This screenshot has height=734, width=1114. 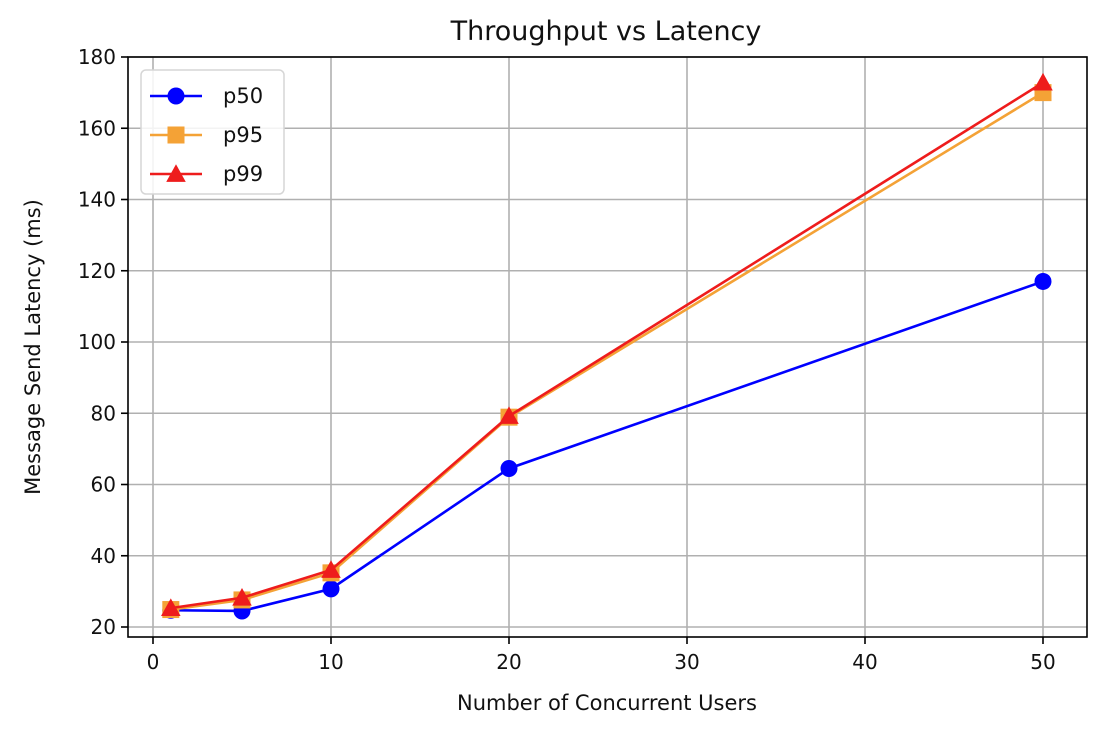 I want to click on legend-item-p50: p50, so click(x=206, y=96).